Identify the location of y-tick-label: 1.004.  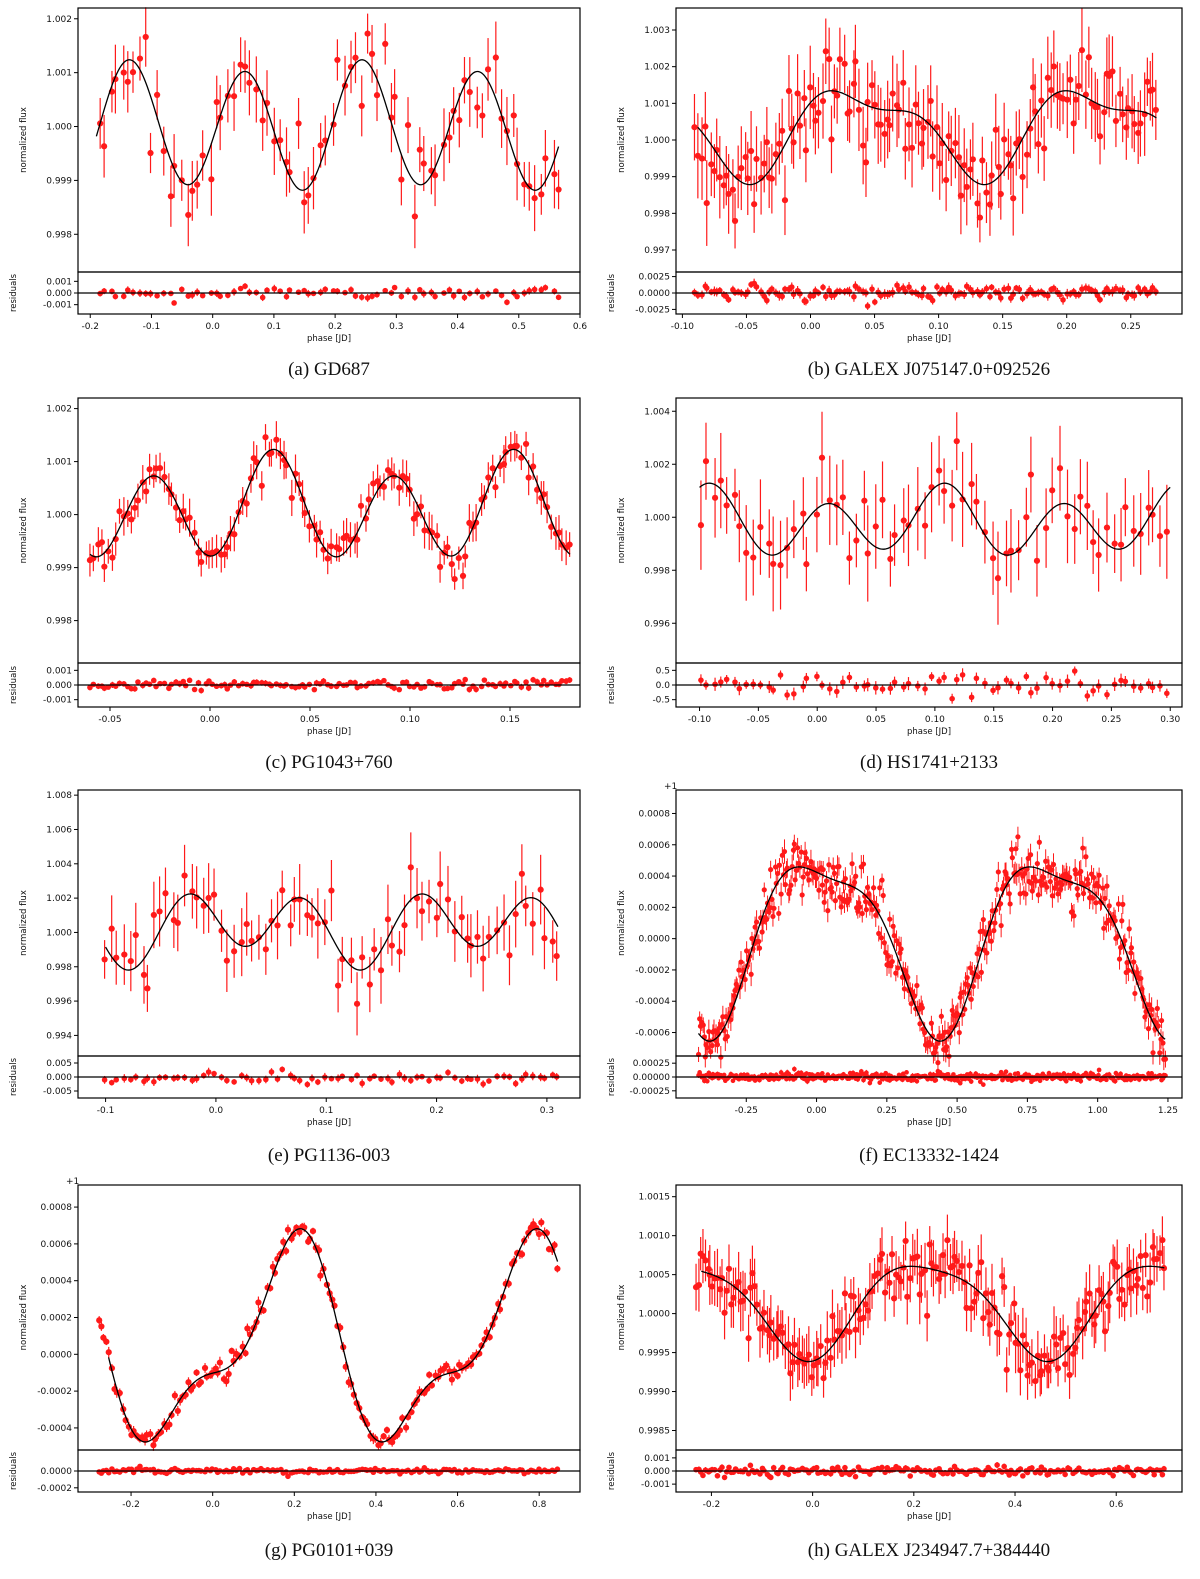
(657, 412).